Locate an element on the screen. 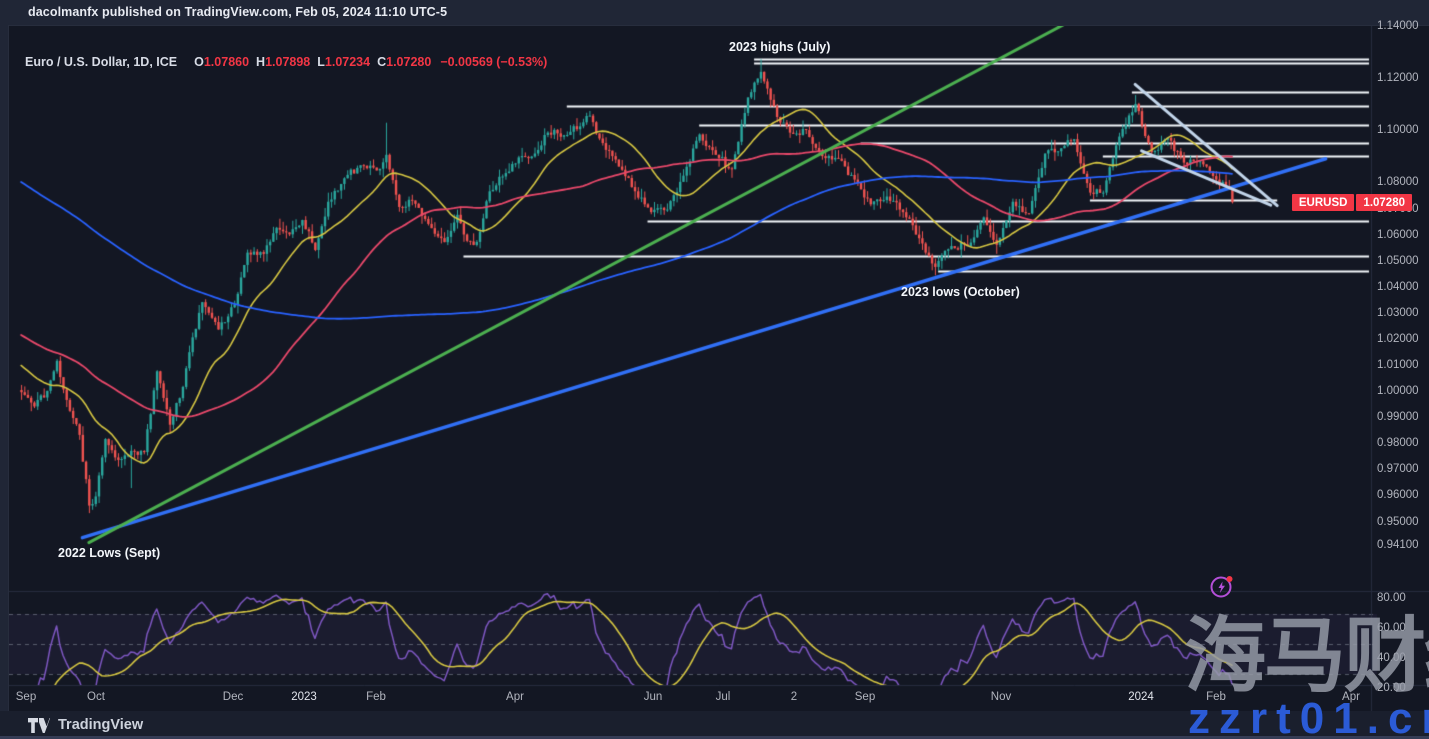 The width and height of the screenshot is (1429, 739). price-tick: 0.97000 is located at coordinates (1398, 469).